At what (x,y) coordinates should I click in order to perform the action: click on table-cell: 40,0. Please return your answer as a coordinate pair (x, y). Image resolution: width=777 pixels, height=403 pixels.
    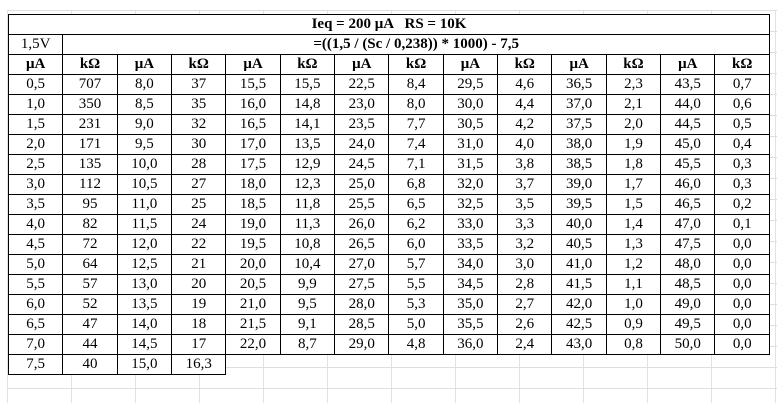
    Looking at the image, I should click on (579, 224).